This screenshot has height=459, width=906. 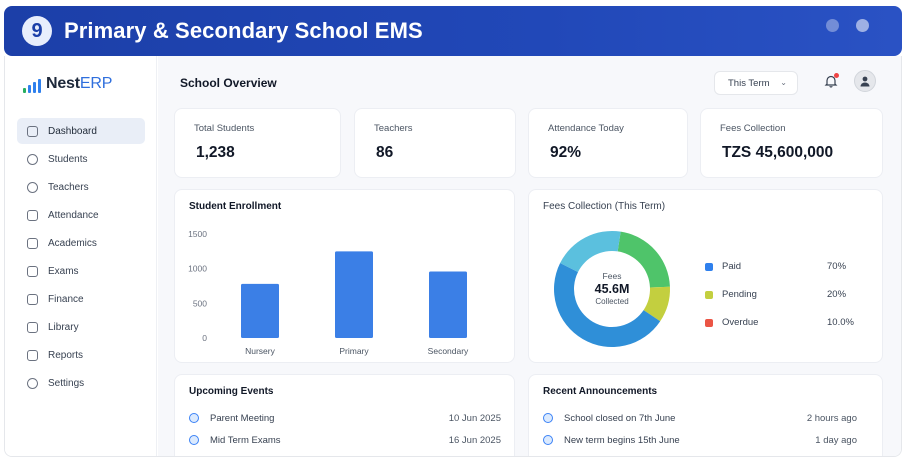 What do you see at coordinates (622, 440) in the screenshot?
I see `announcement-label: New term begins 15th June` at bounding box center [622, 440].